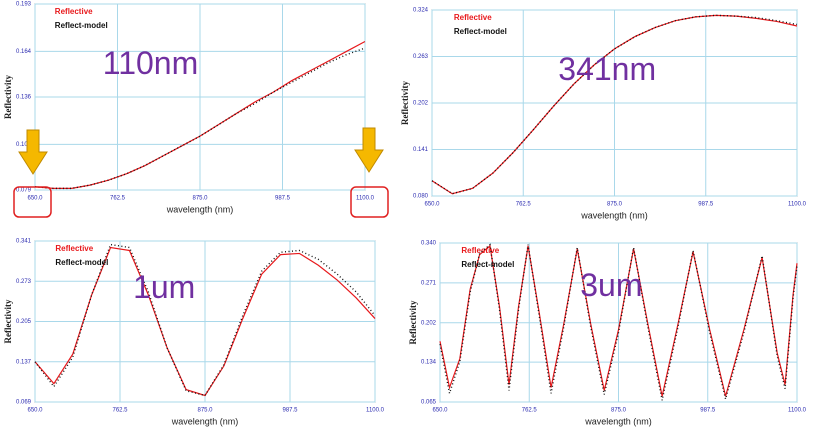 Image resolution: width=813 pixels, height=429 pixels. I want to click on y-tick-label: 0.137, so click(24, 362).